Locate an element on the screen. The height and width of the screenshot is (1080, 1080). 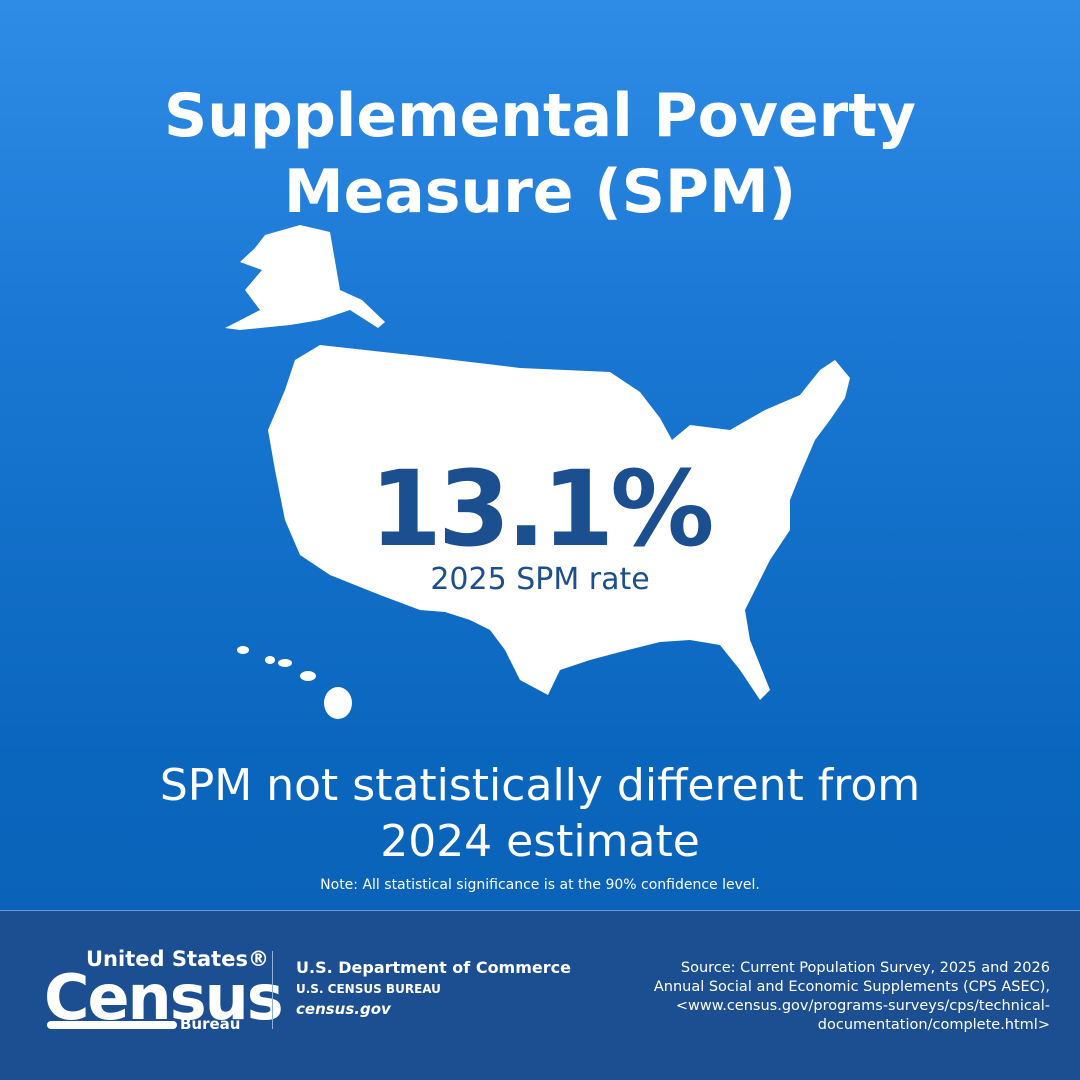
title-line: Measure (SPM) is located at coordinates (540, 192).